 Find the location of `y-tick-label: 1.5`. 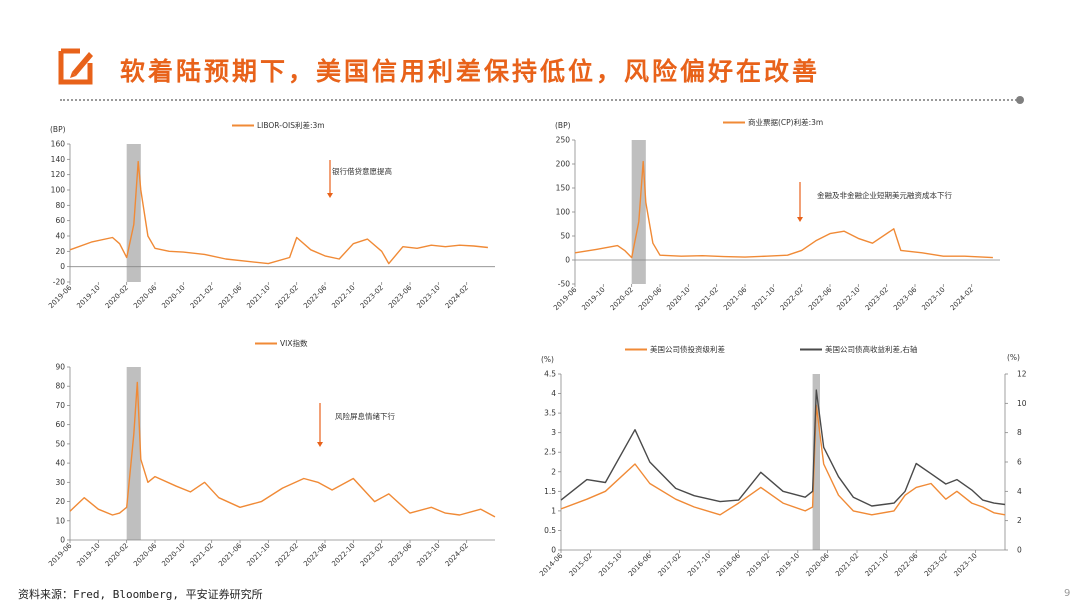

y-tick-label: 1.5 is located at coordinates (550, 491).